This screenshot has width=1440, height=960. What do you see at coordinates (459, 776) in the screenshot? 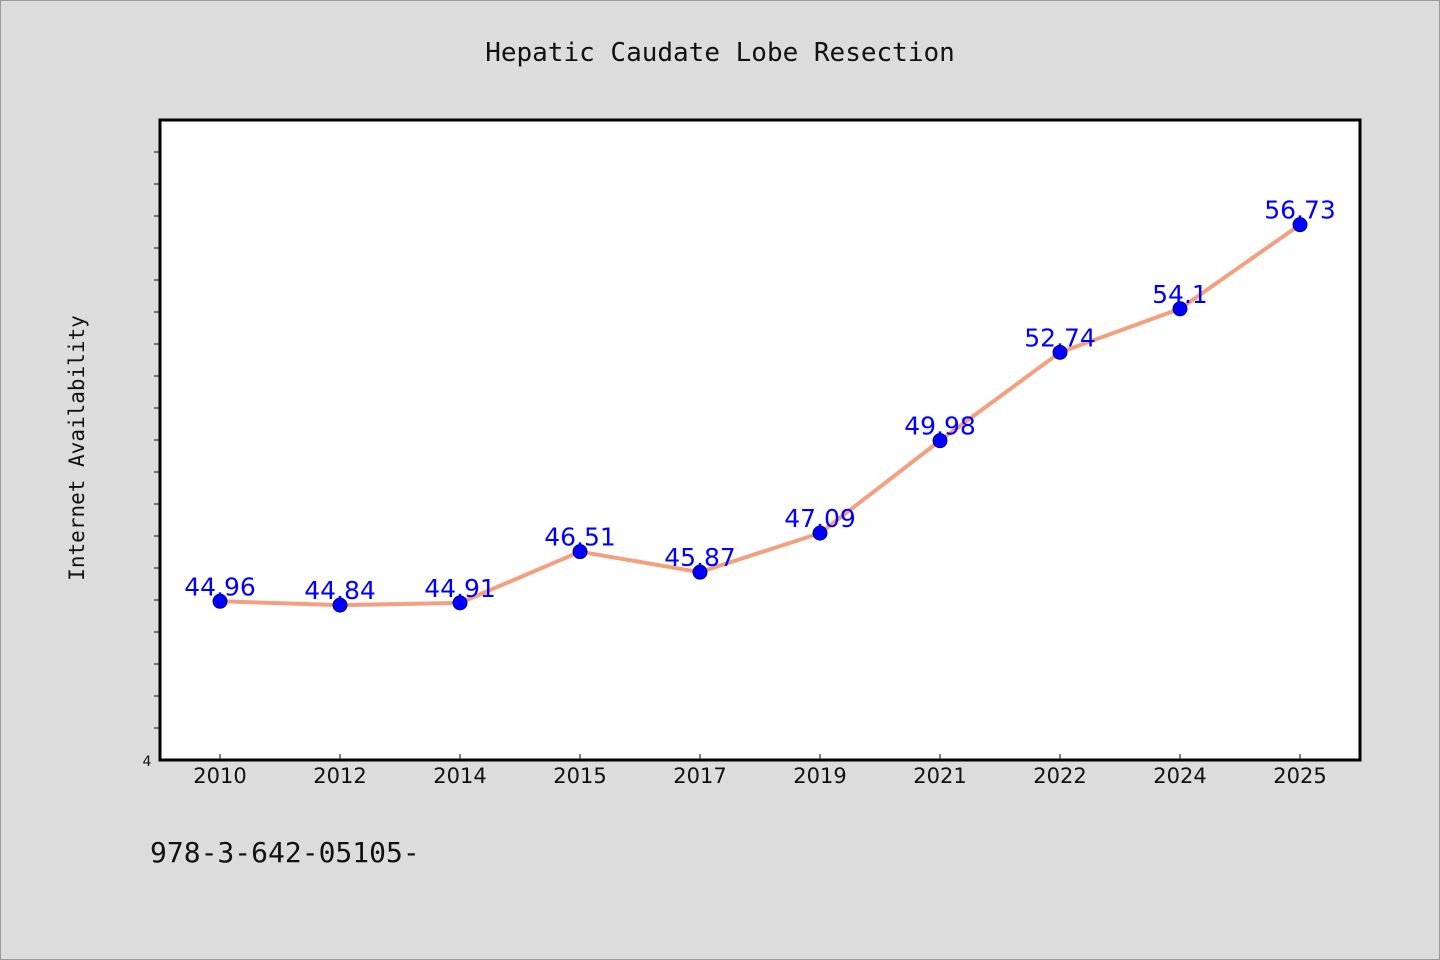
I see `x-tick-label: 2014` at bounding box center [459, 776].